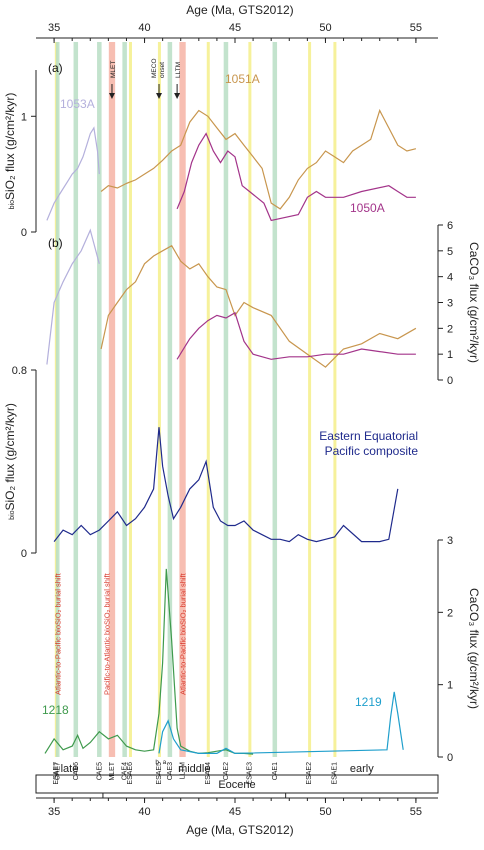 The height and width of the screenshot is (850, 484). What do you see at coordinates (154, 69) in the screenshot?
I see `meco-label: MECO` at bounding box center [154, 69].